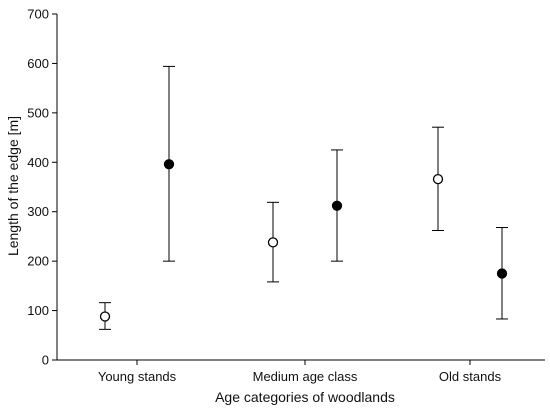  What do you see at coordinates (305, 397) in the screenshot?
I see `x-axis-title: Age categories of woodlands` at bounding box center [305, 397].